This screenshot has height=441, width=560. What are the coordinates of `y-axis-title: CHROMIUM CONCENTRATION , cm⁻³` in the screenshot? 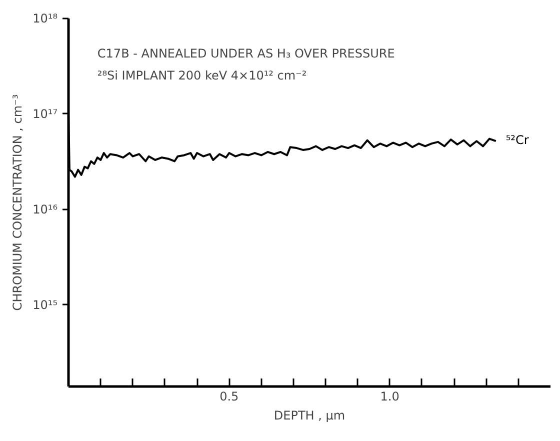 It's located at (17, 202).